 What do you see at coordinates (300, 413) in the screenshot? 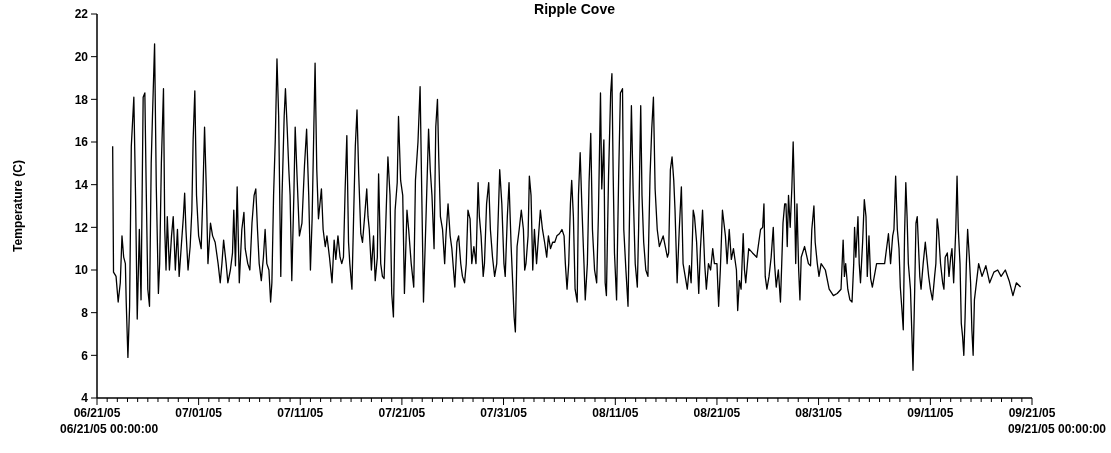
I see `x-tick-label: 07/11/05` at bounding box center [300, 413].